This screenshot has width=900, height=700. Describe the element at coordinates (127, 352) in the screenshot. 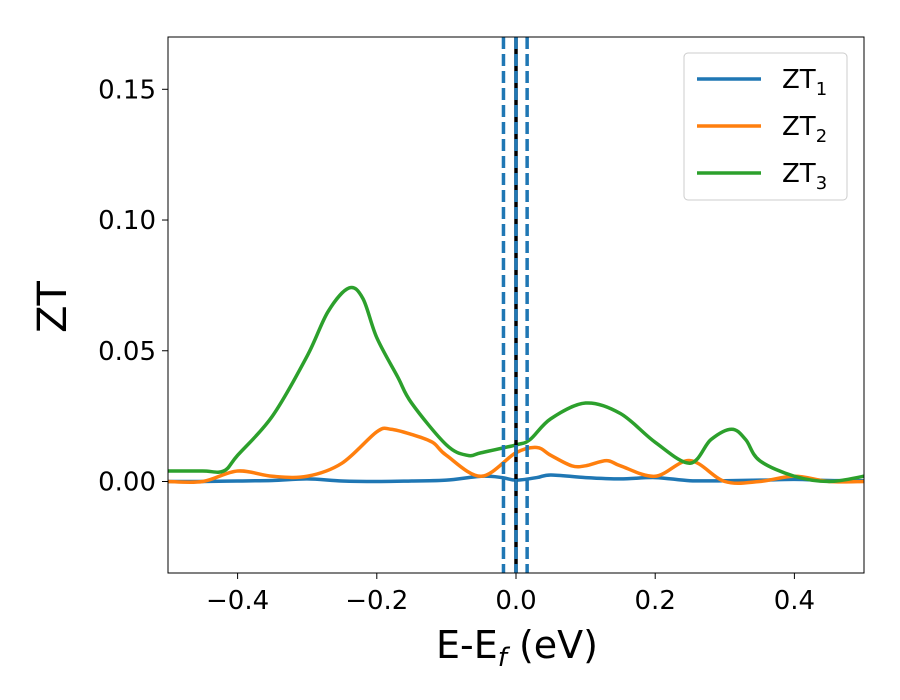

I see `y-tick-label: 0.05` at that location.